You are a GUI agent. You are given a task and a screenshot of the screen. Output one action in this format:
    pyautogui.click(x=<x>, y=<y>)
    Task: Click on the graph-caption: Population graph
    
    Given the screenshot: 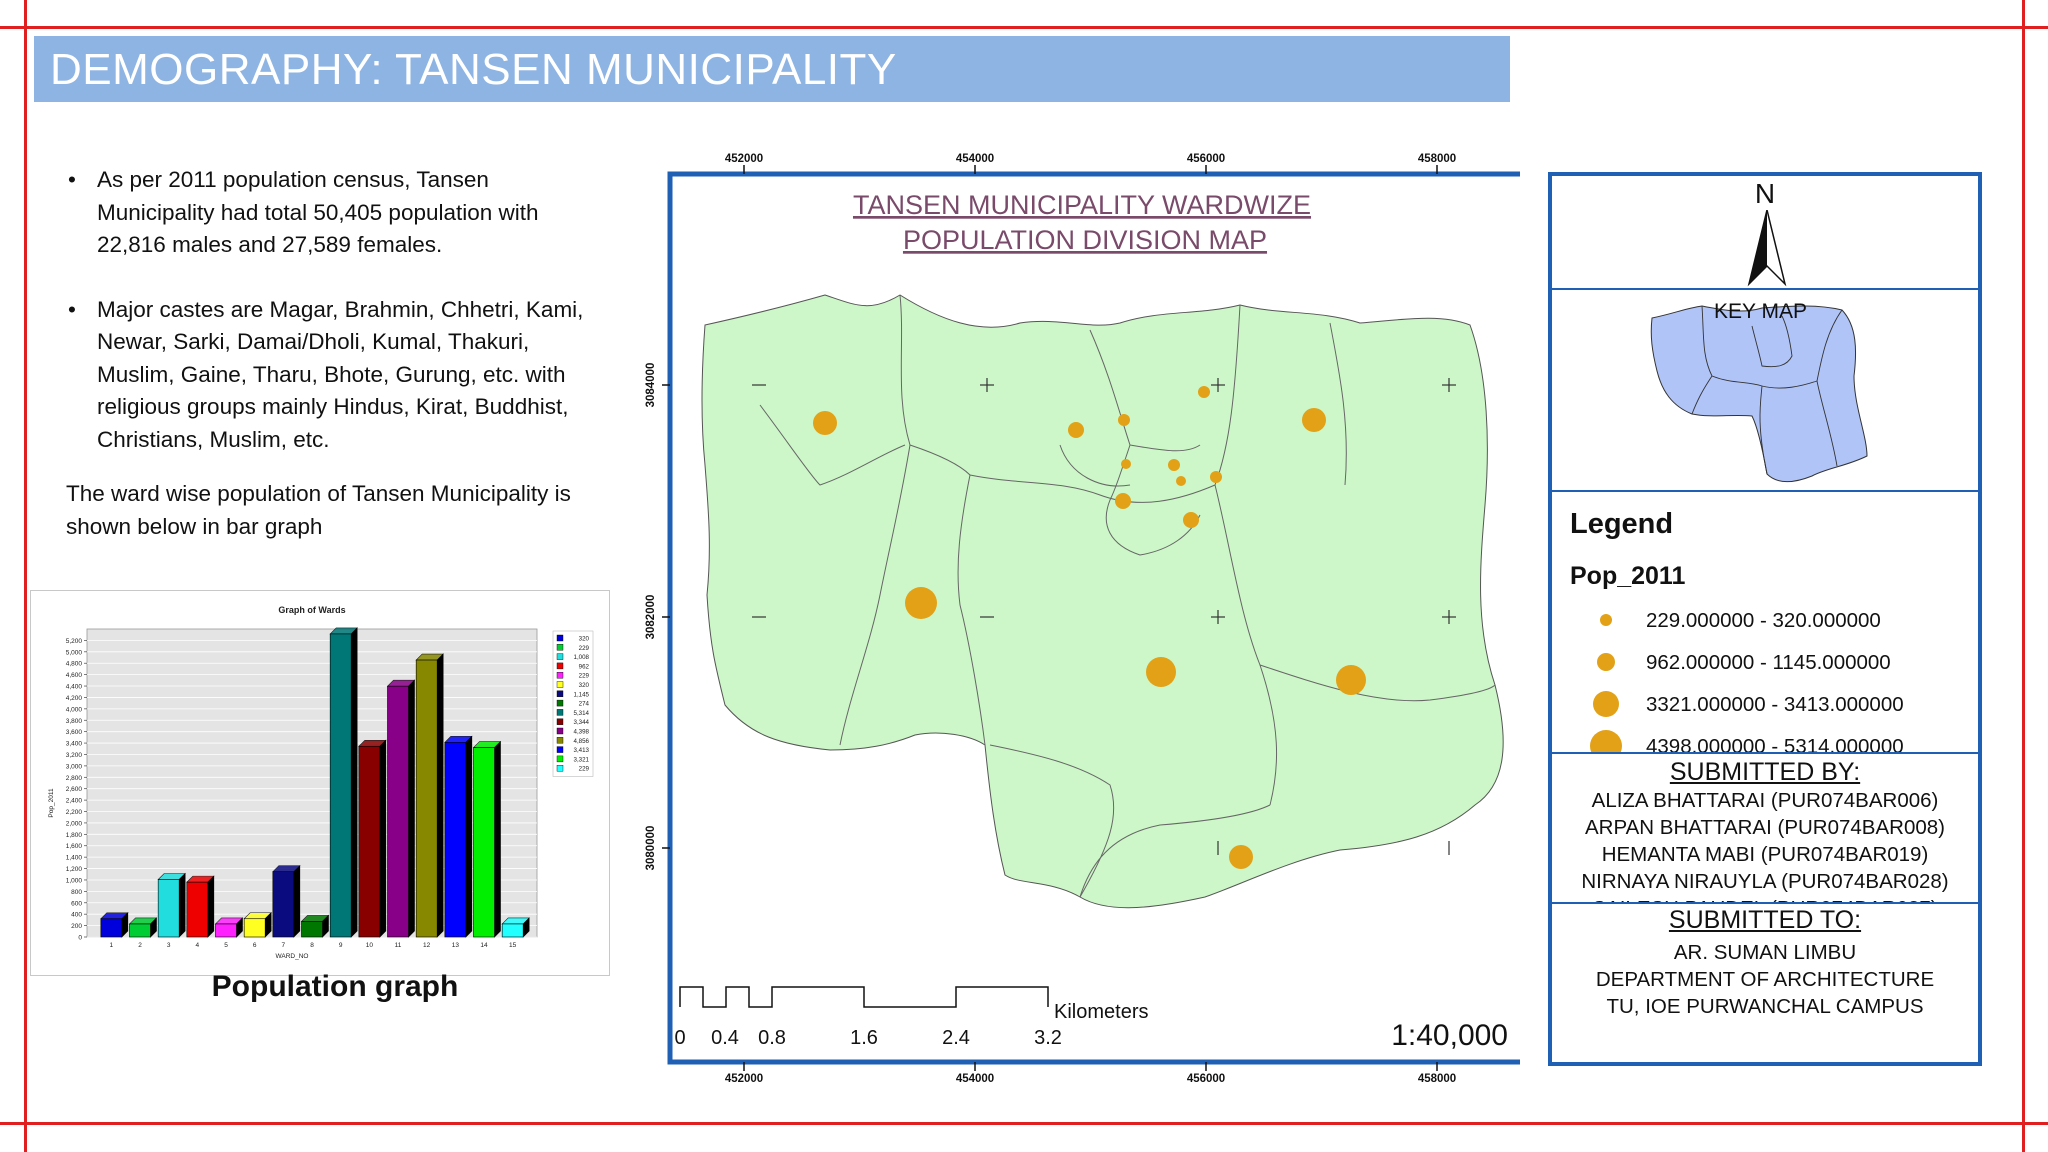 What is the action you would take?
    pyautogui.click(x=335, y=986)
    